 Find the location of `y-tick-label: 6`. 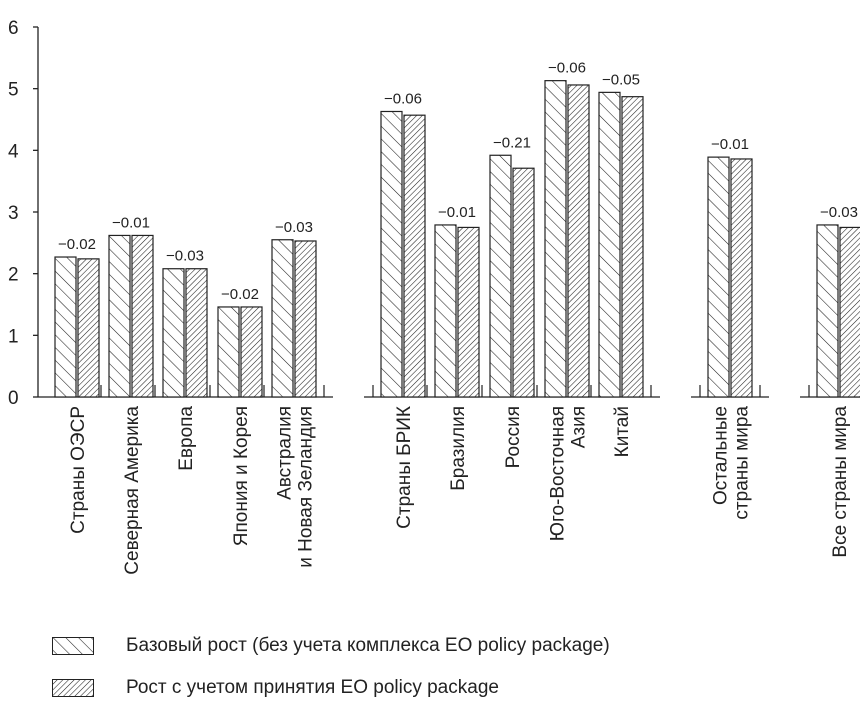

y-tick-label: 6 is located at coordinates (13, 28).